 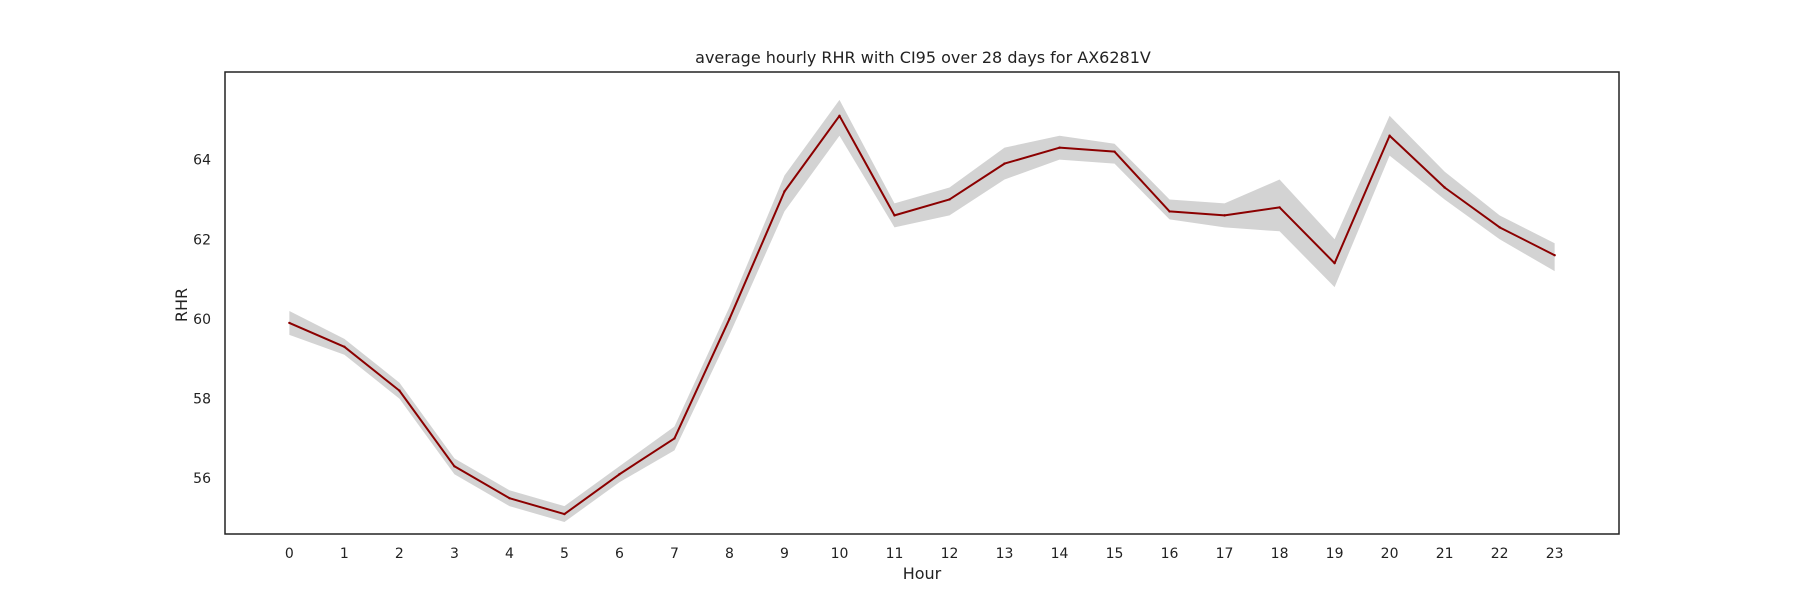 What do you see at coordinates (619, 554) in the screenshot?
I see `x-tick-label: 6` at bounding box center [619, 554].